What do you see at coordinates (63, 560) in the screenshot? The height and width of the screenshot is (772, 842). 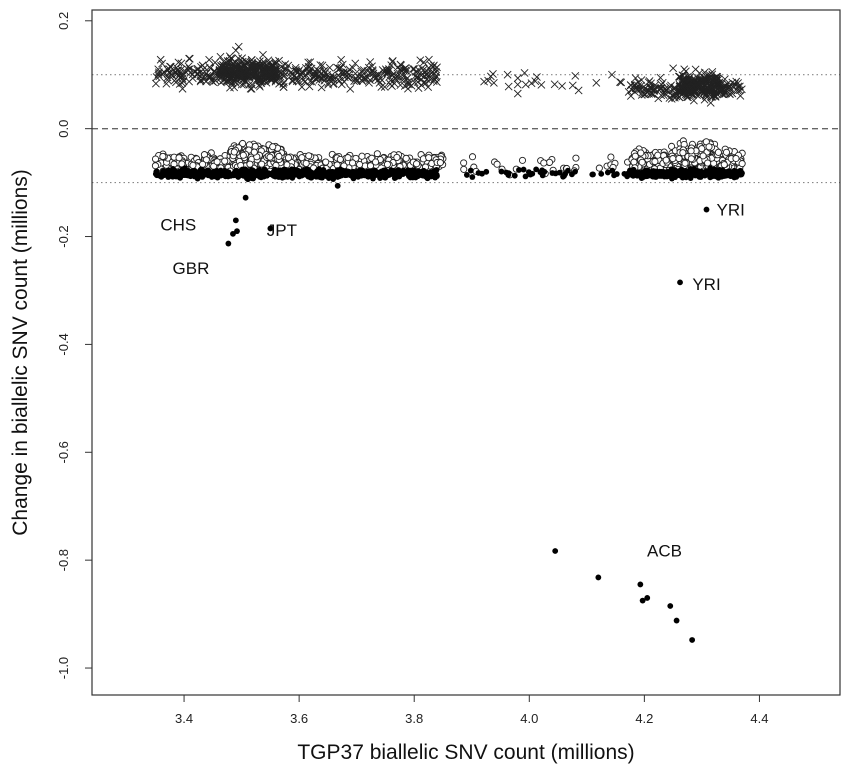 I see `y-tick-label: -0.8` at bounding box center [63, 560].